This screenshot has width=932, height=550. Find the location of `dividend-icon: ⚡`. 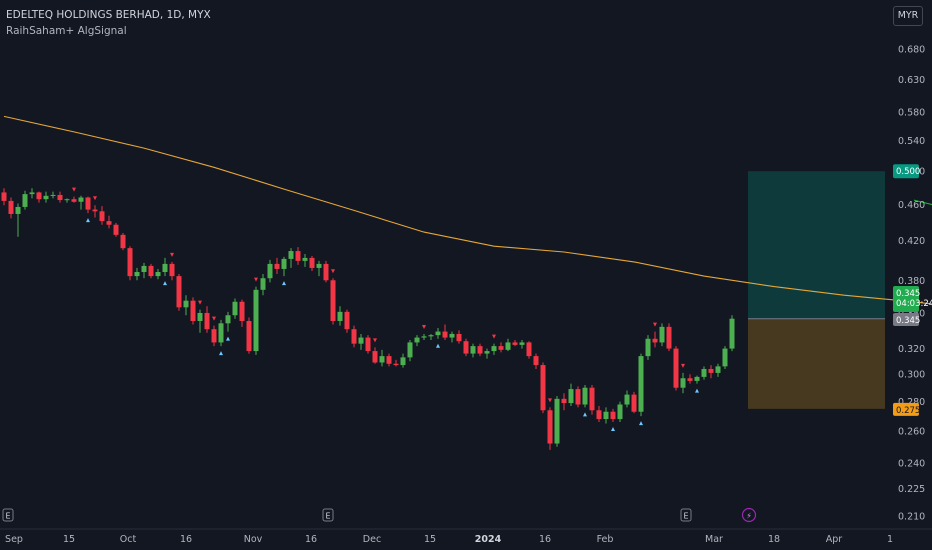

dividend-icon: ⚡ is located at coordinates (749, 515).